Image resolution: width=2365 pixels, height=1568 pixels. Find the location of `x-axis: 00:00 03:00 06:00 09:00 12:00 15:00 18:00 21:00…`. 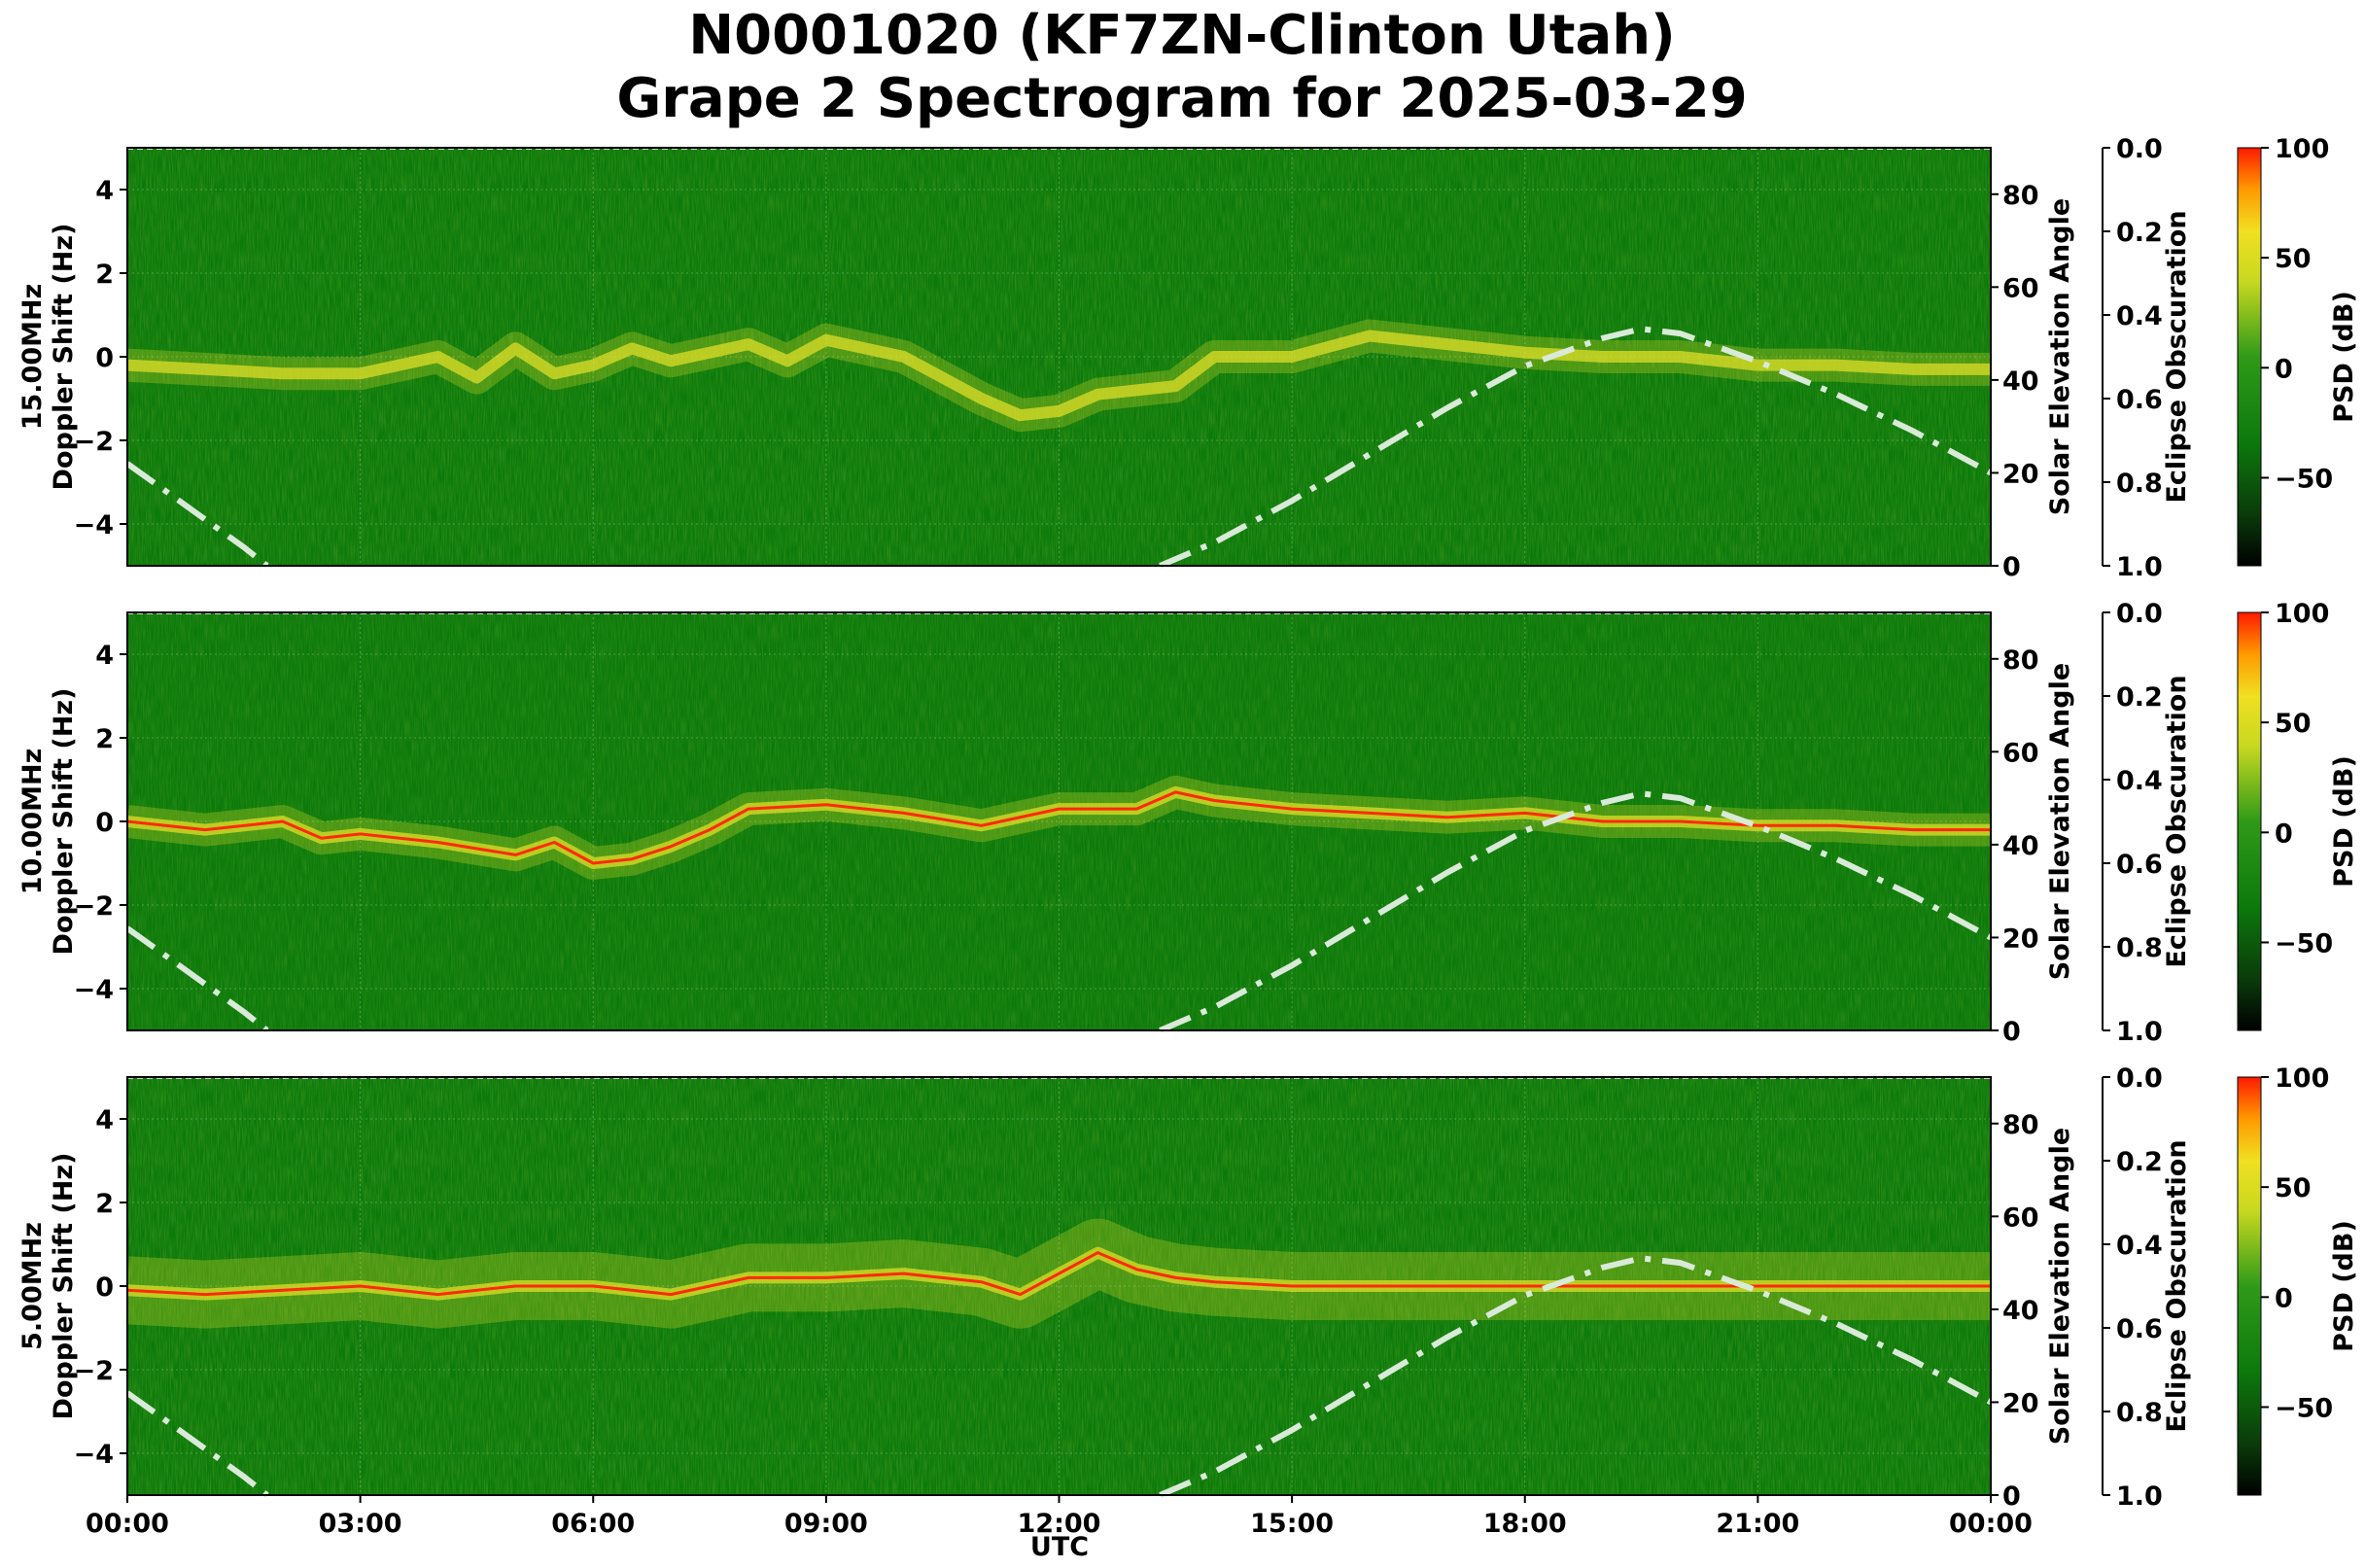

x-axis: 00:00 03:00 06:00 09:00 12:00 15:00 18:00 21:00… is located at coordinates (1060, 1517).